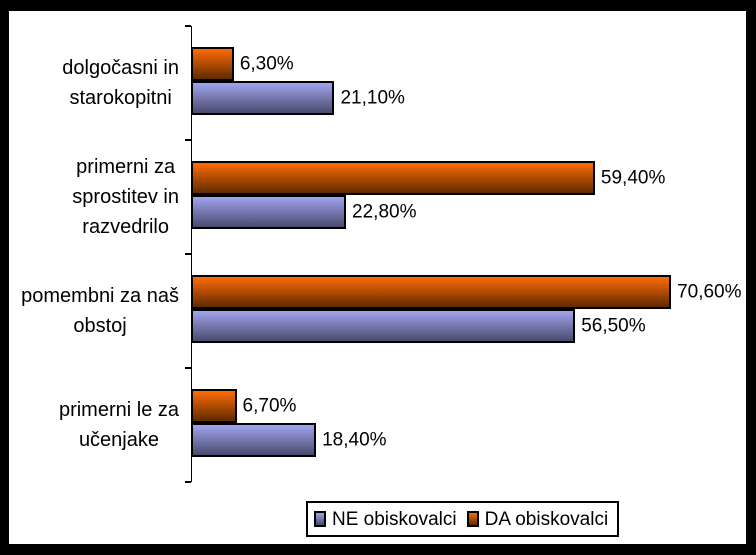 The width and height of the screenshot is (756, 555). I want to click on value-label-da-4: 6,70%, so click(269, 406).